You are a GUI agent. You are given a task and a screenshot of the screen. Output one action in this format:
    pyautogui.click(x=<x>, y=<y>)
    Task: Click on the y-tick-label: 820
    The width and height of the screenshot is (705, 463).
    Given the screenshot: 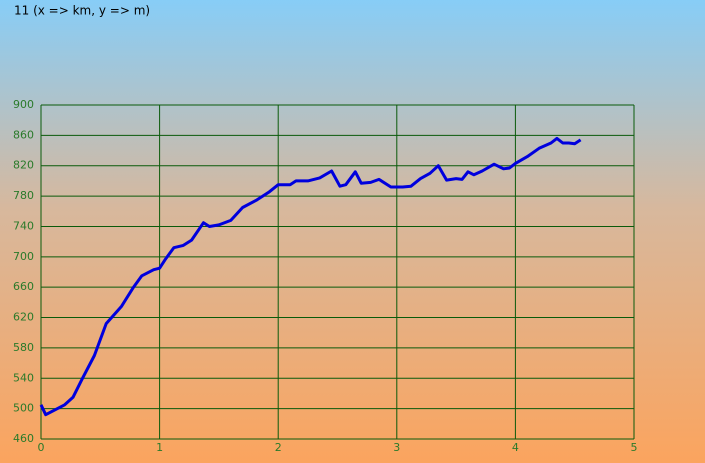 What is the action you would take?
    pyautogui.click(x=23, y=165)
    